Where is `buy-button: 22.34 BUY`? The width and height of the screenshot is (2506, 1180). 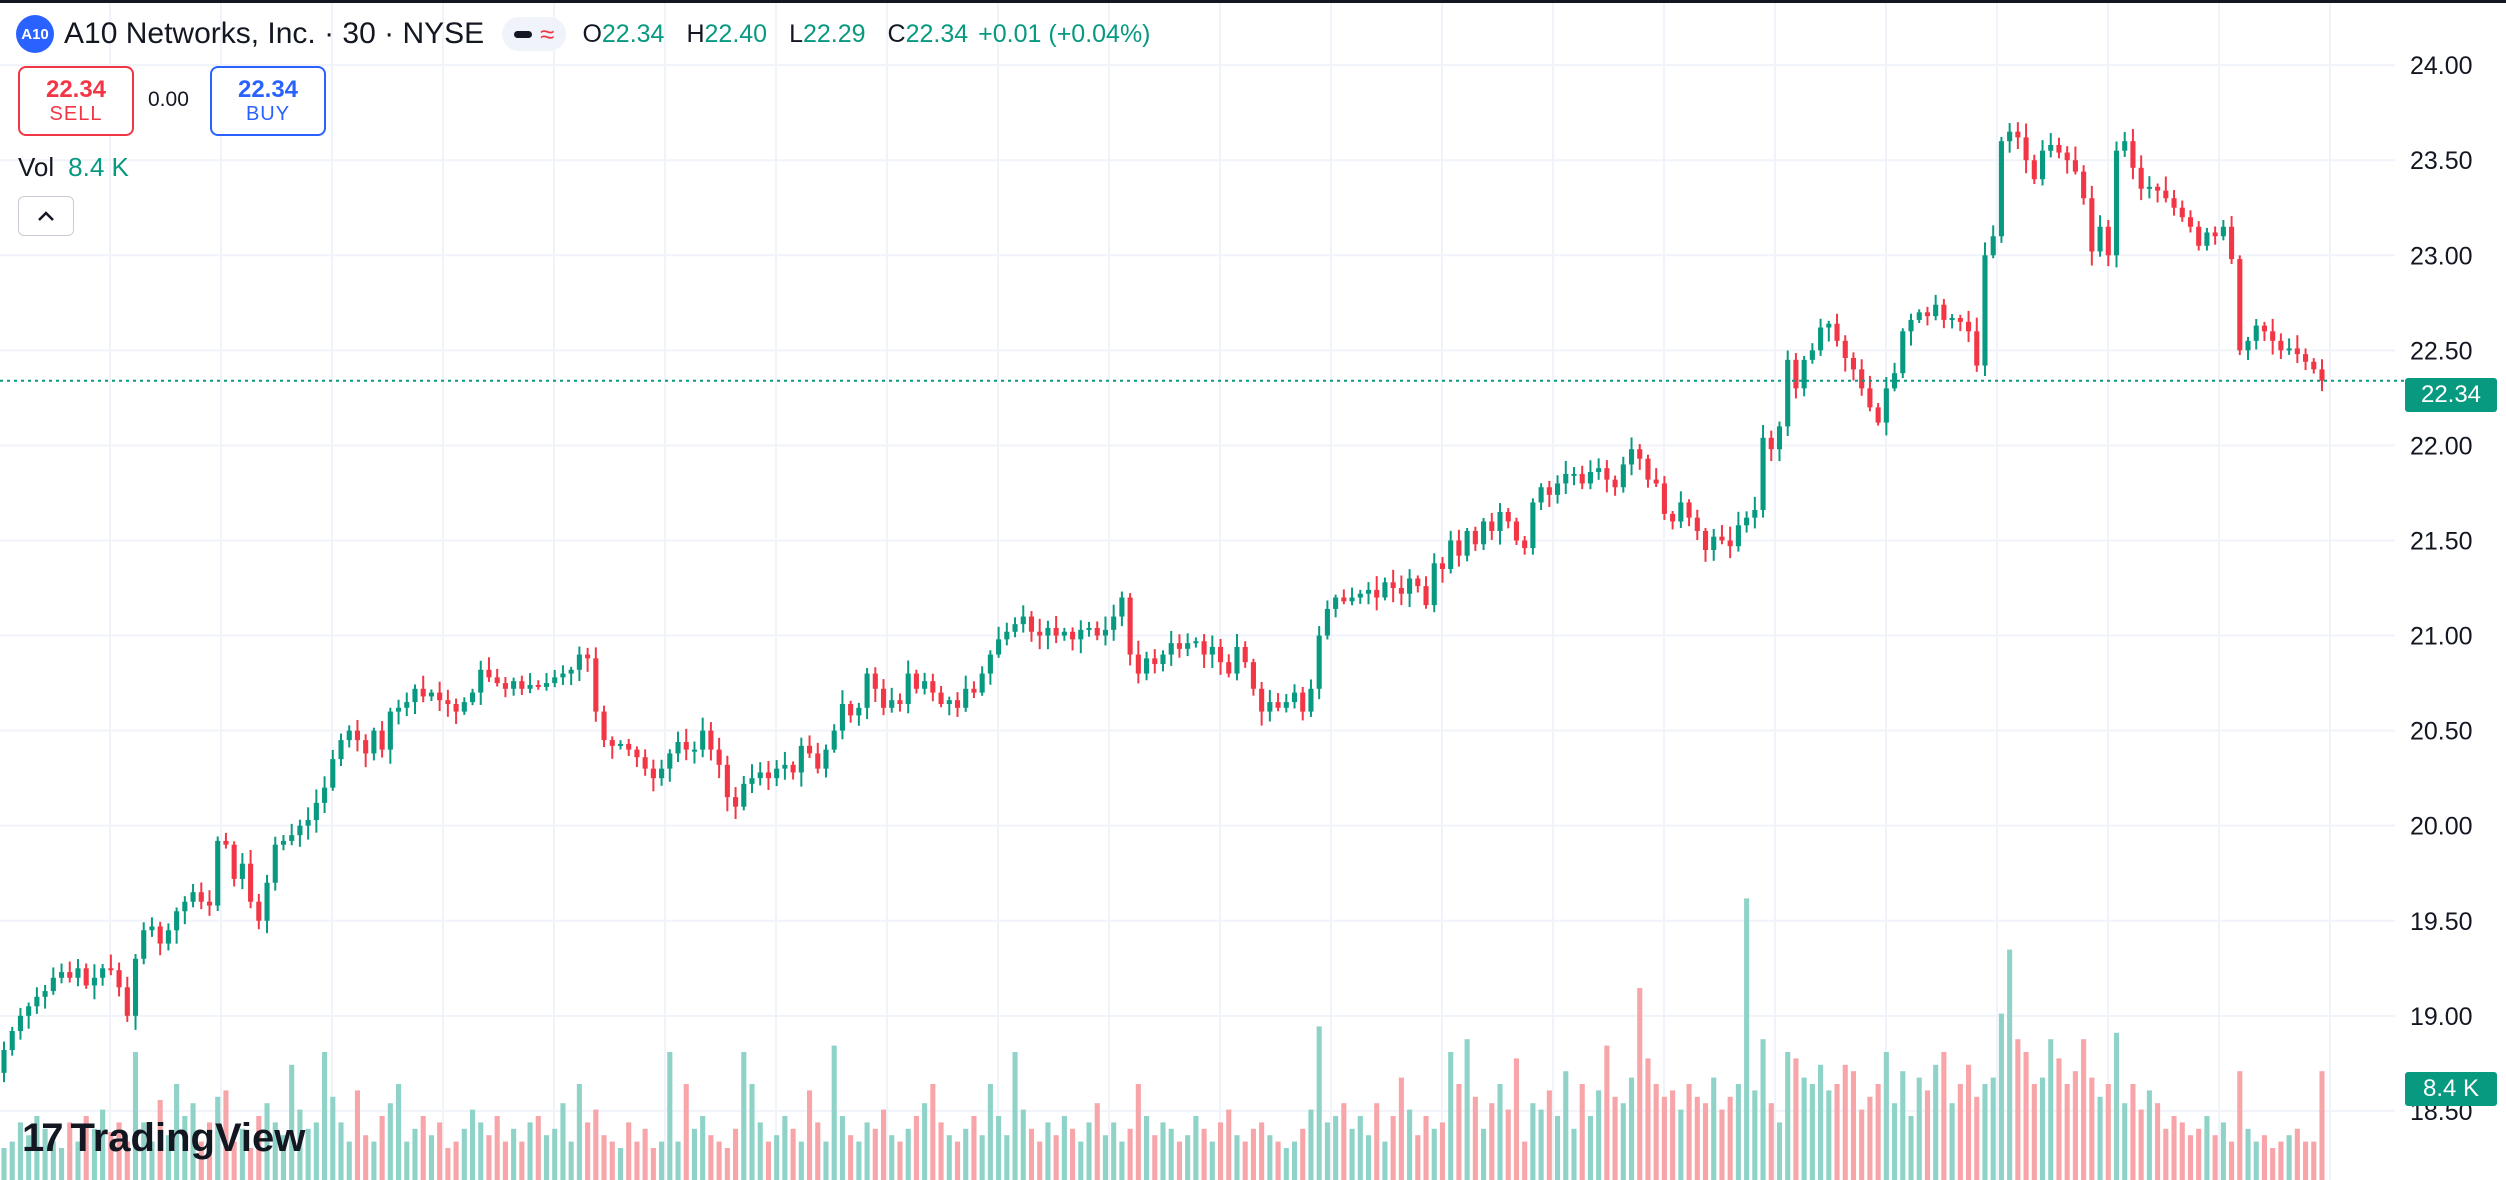
buy-button: 22.34 BUY is located at coordinates (268, 101).